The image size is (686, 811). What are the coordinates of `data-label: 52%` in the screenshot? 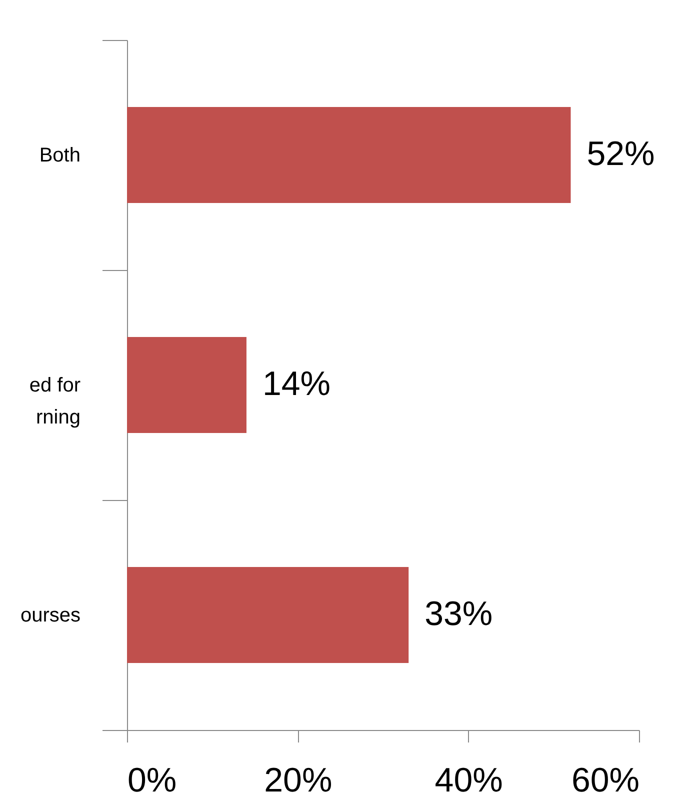 It's located at (620, 154).